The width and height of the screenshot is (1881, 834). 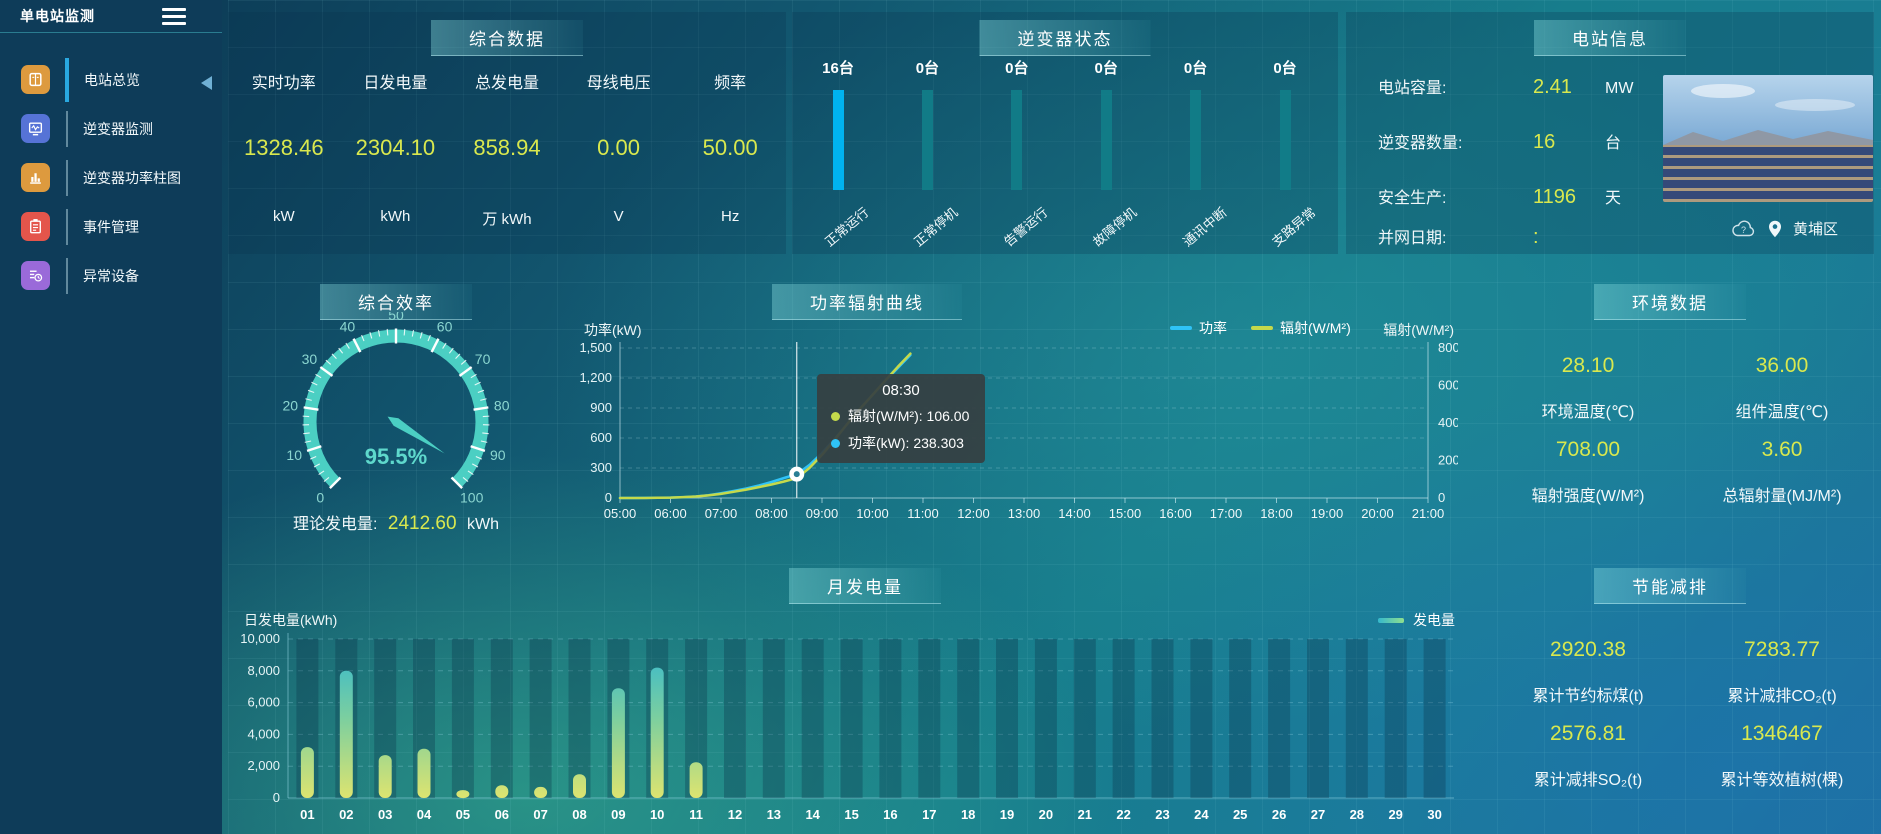 What do you see at coordinates (1293, 227) in the screenshot?
I see `inverter-state-label: 支路异常` at bounding box center [1293, 227].